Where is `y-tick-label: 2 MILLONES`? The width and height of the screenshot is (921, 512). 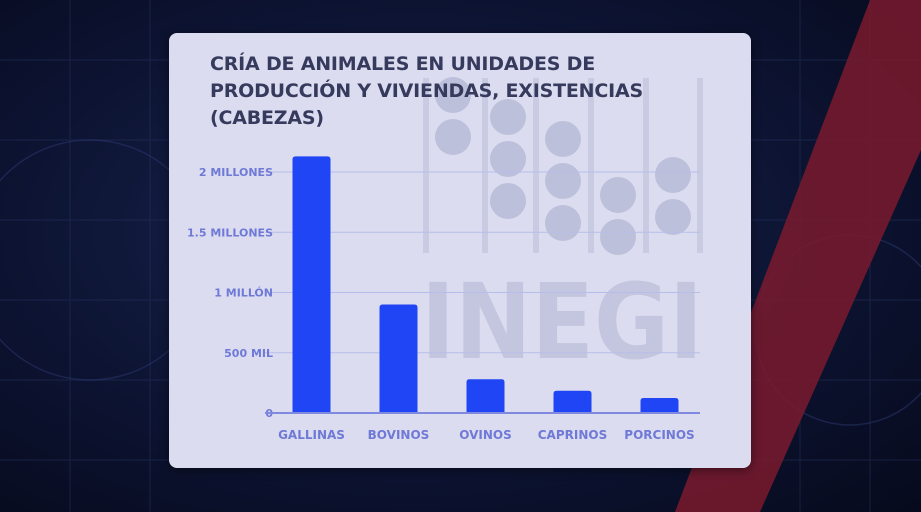
y-tick-label: 2 MILLONES is located at coordinates (236, 172).